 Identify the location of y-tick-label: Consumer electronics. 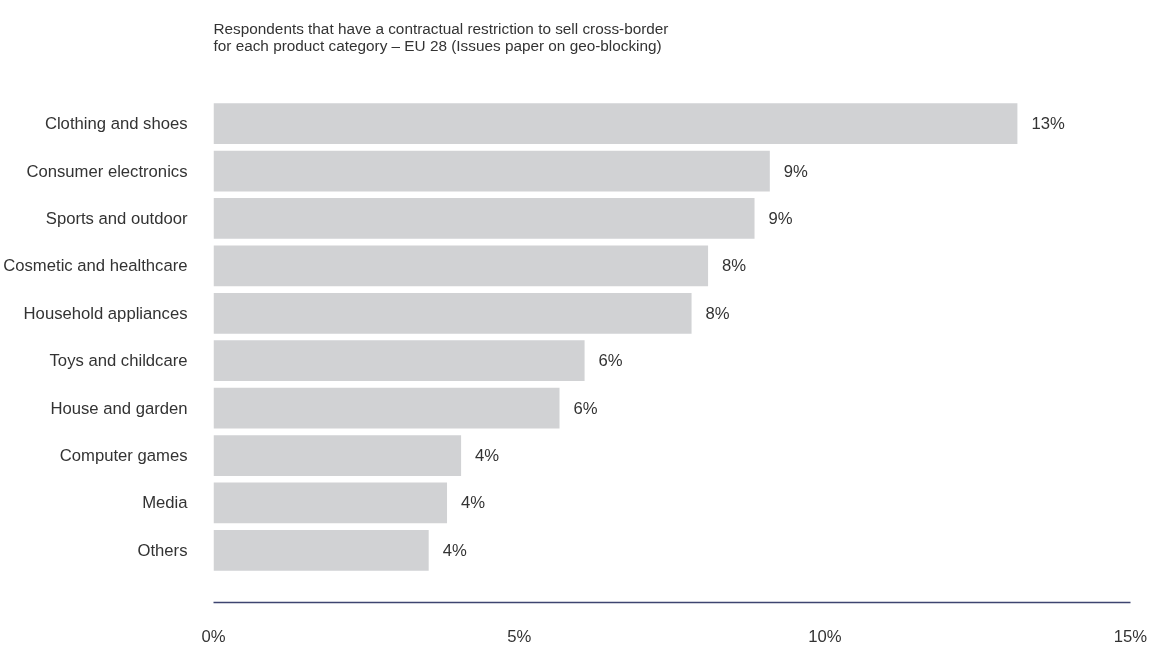
(107, 171).